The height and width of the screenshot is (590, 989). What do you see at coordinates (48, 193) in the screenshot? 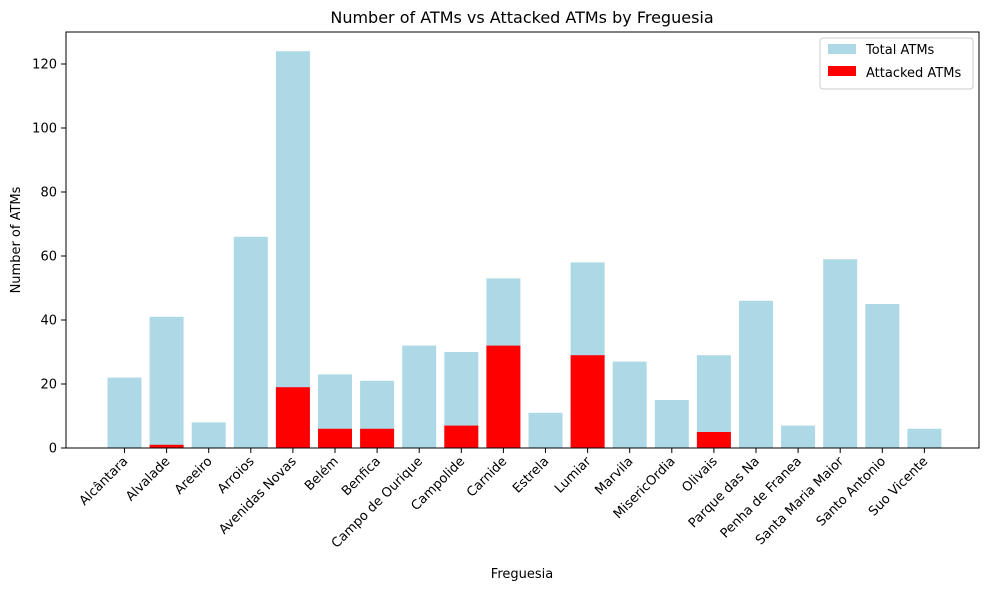
I see `y-tick-label: 80` at bounding box center [48, 193].